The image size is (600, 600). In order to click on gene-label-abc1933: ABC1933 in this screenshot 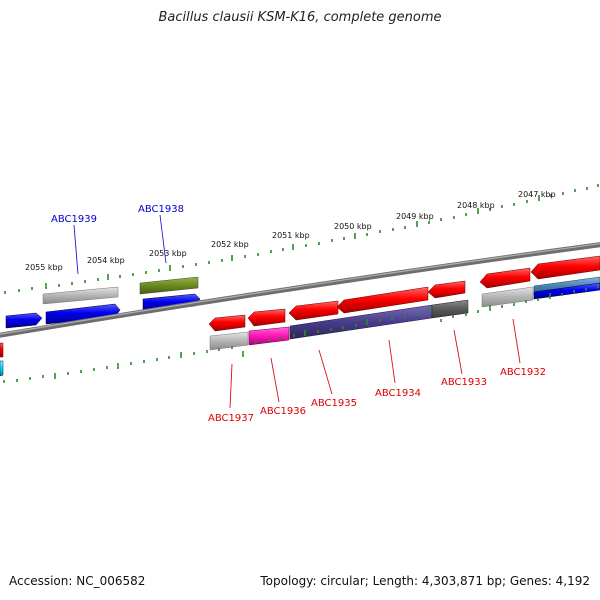, I will do `click(464, 382)`.